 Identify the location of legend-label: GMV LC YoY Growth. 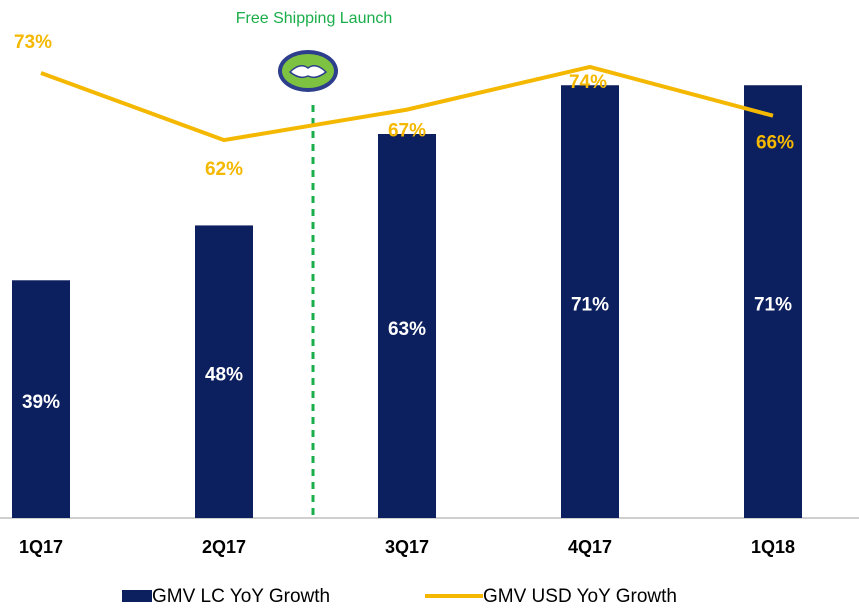
(241, 596).